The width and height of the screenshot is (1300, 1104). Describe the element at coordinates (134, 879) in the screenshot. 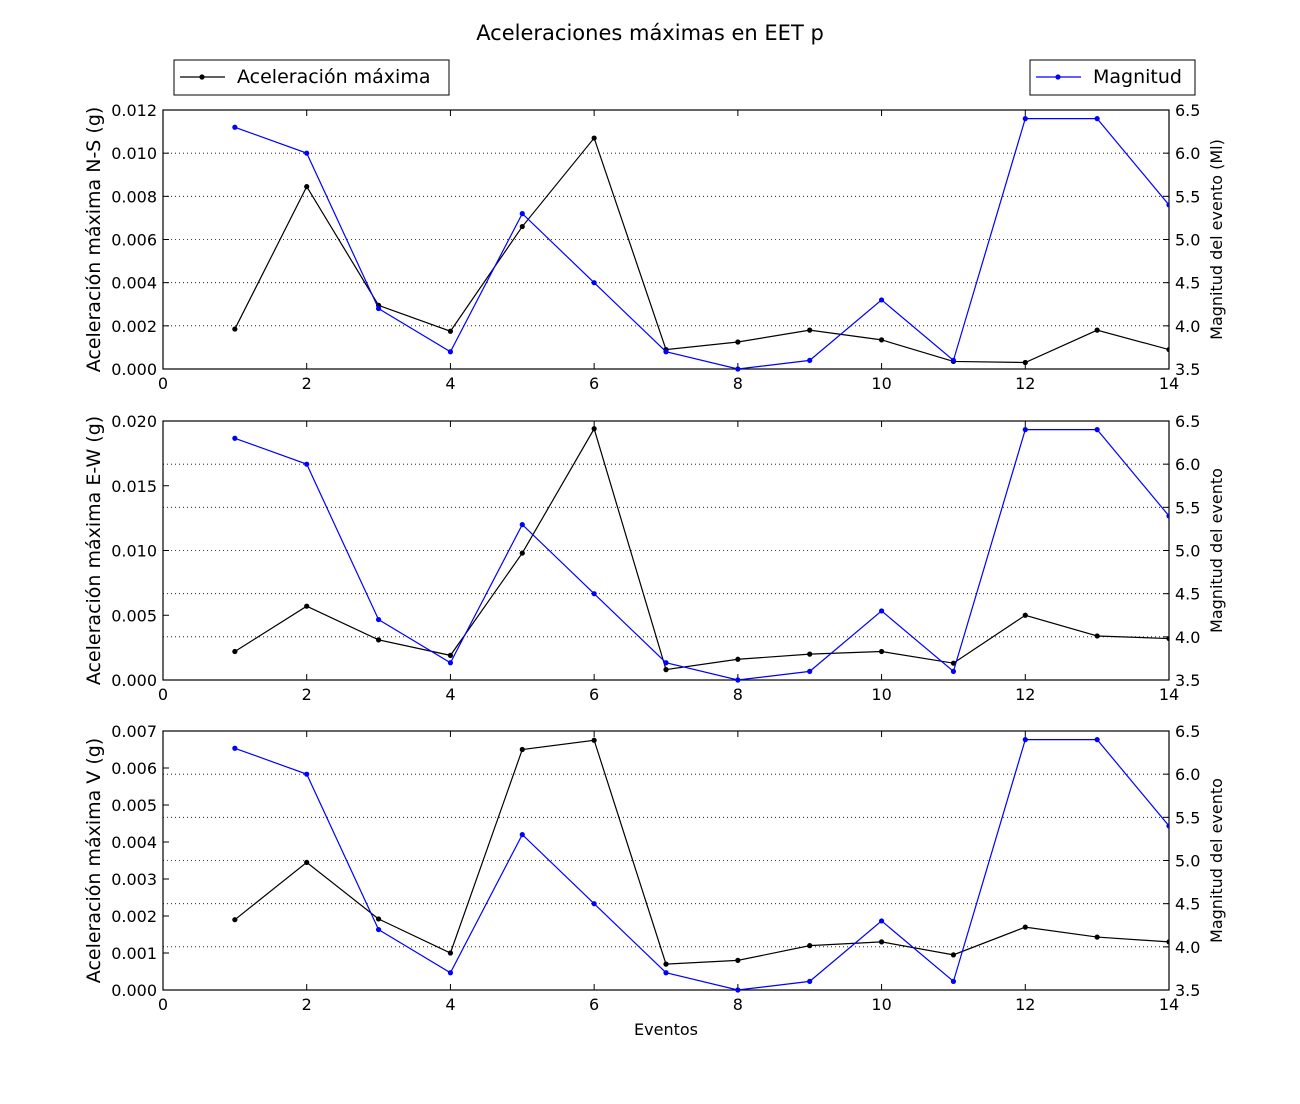

I see `y-tick-label: 0.003` at that location.